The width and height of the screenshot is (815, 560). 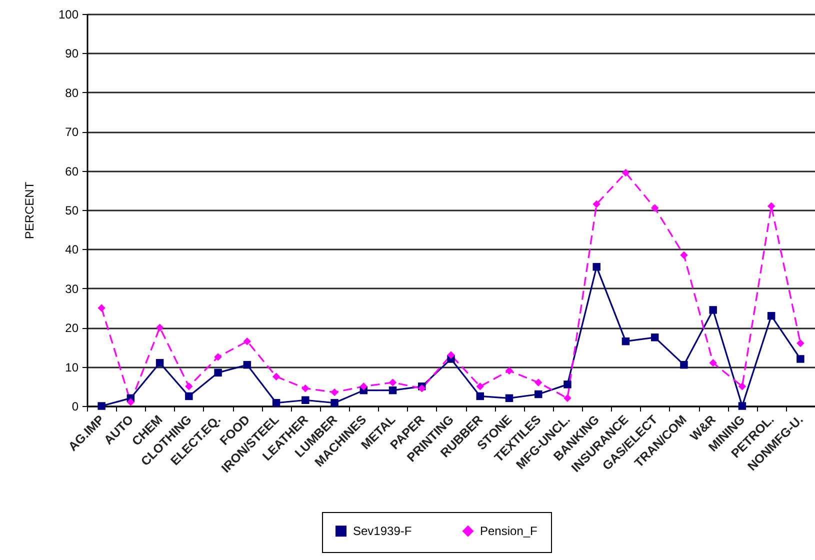 What do you see at coordinates (72, 171) in the screenshot?
I see `y-tick-label: 60` at bounding box center [72, 171].